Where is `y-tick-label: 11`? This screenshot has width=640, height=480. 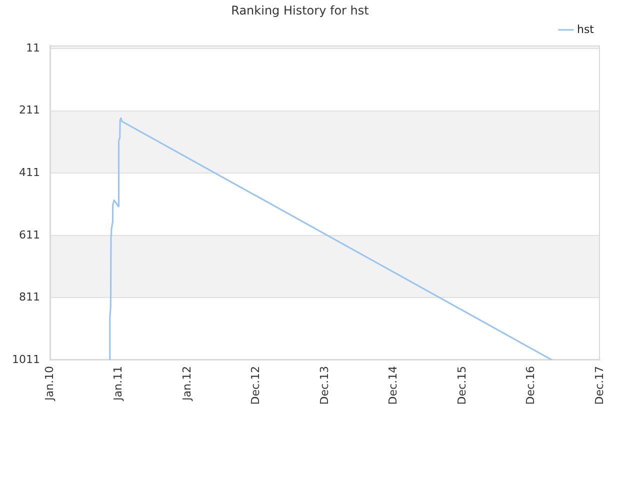 y-tick-label: 11 is located at coordinates (33, 47).